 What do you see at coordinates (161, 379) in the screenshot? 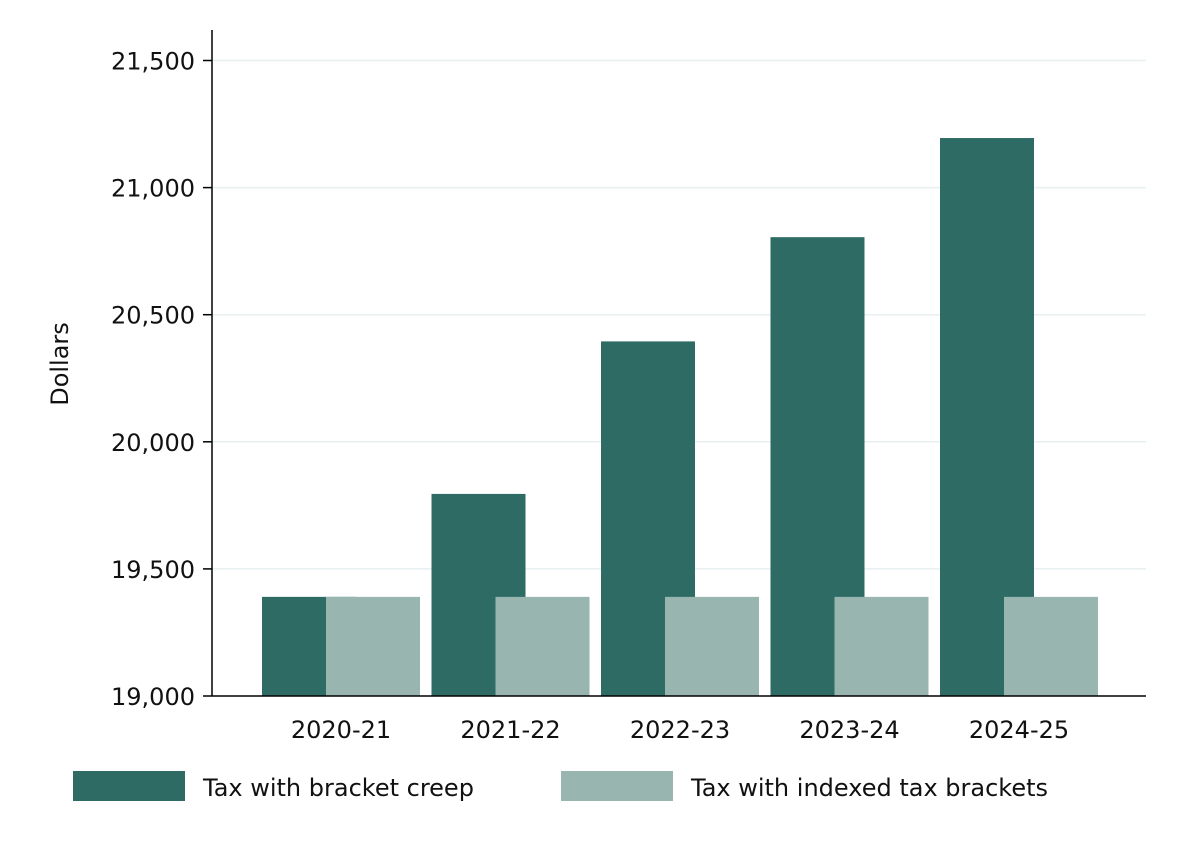
I see `y-tick-labels: 19,000 19,500 20,000 20,500 21,000 21,500` at bounding box center [161, 379].